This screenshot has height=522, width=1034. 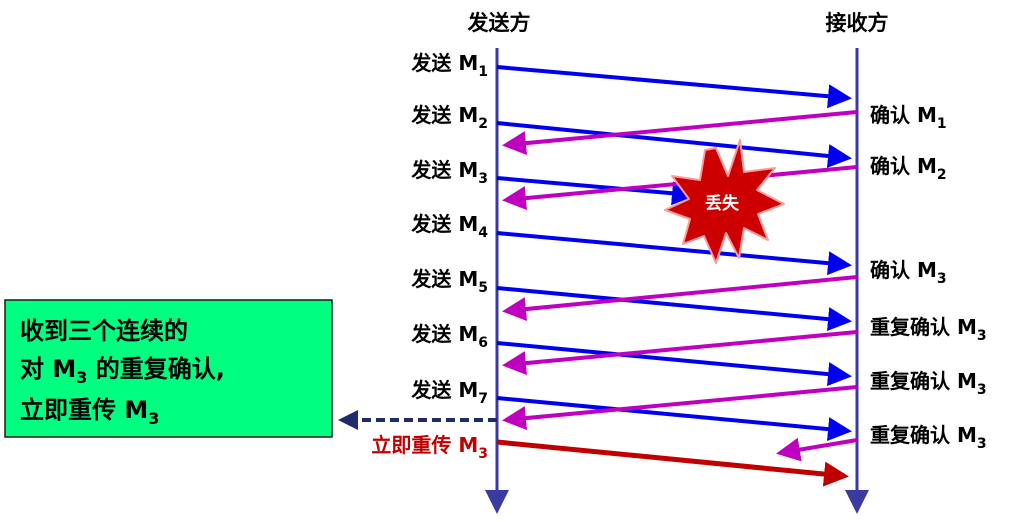 I want to click on ack-arrow-m3, so click(x=680, y=298).